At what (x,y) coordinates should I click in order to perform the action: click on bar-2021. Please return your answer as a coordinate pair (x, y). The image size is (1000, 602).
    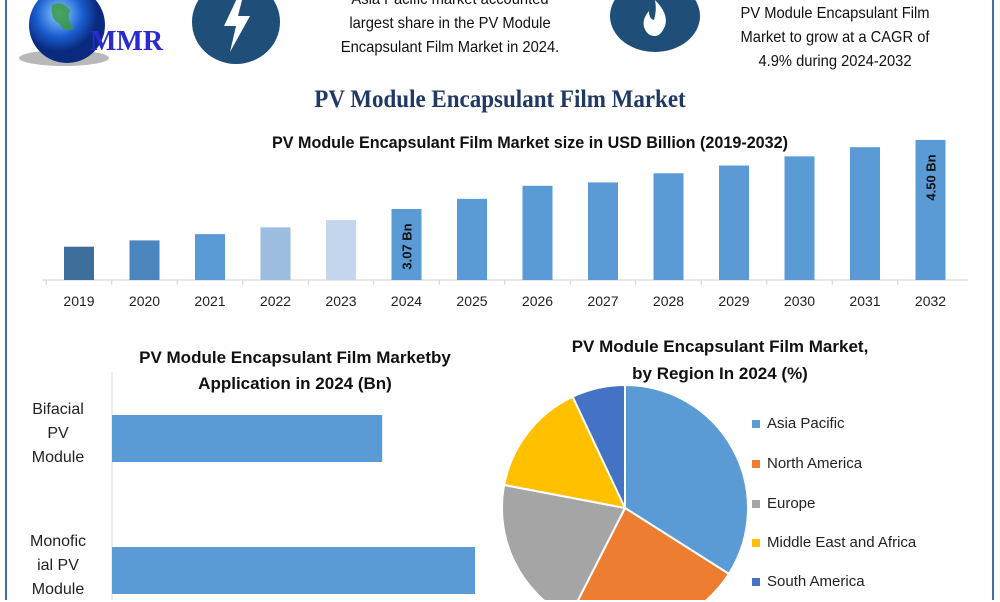
    Looking at the image, I should click on (210, 257).